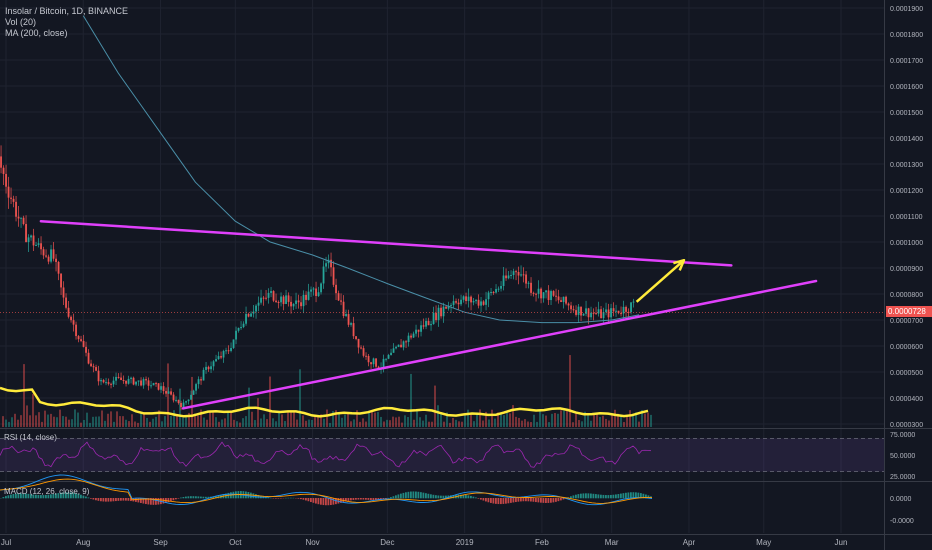 The image size is (932, 550). What do you see at coordinates (326, 490) in the screenshot?
I see `macd-line` at bounding box center [326, 490].